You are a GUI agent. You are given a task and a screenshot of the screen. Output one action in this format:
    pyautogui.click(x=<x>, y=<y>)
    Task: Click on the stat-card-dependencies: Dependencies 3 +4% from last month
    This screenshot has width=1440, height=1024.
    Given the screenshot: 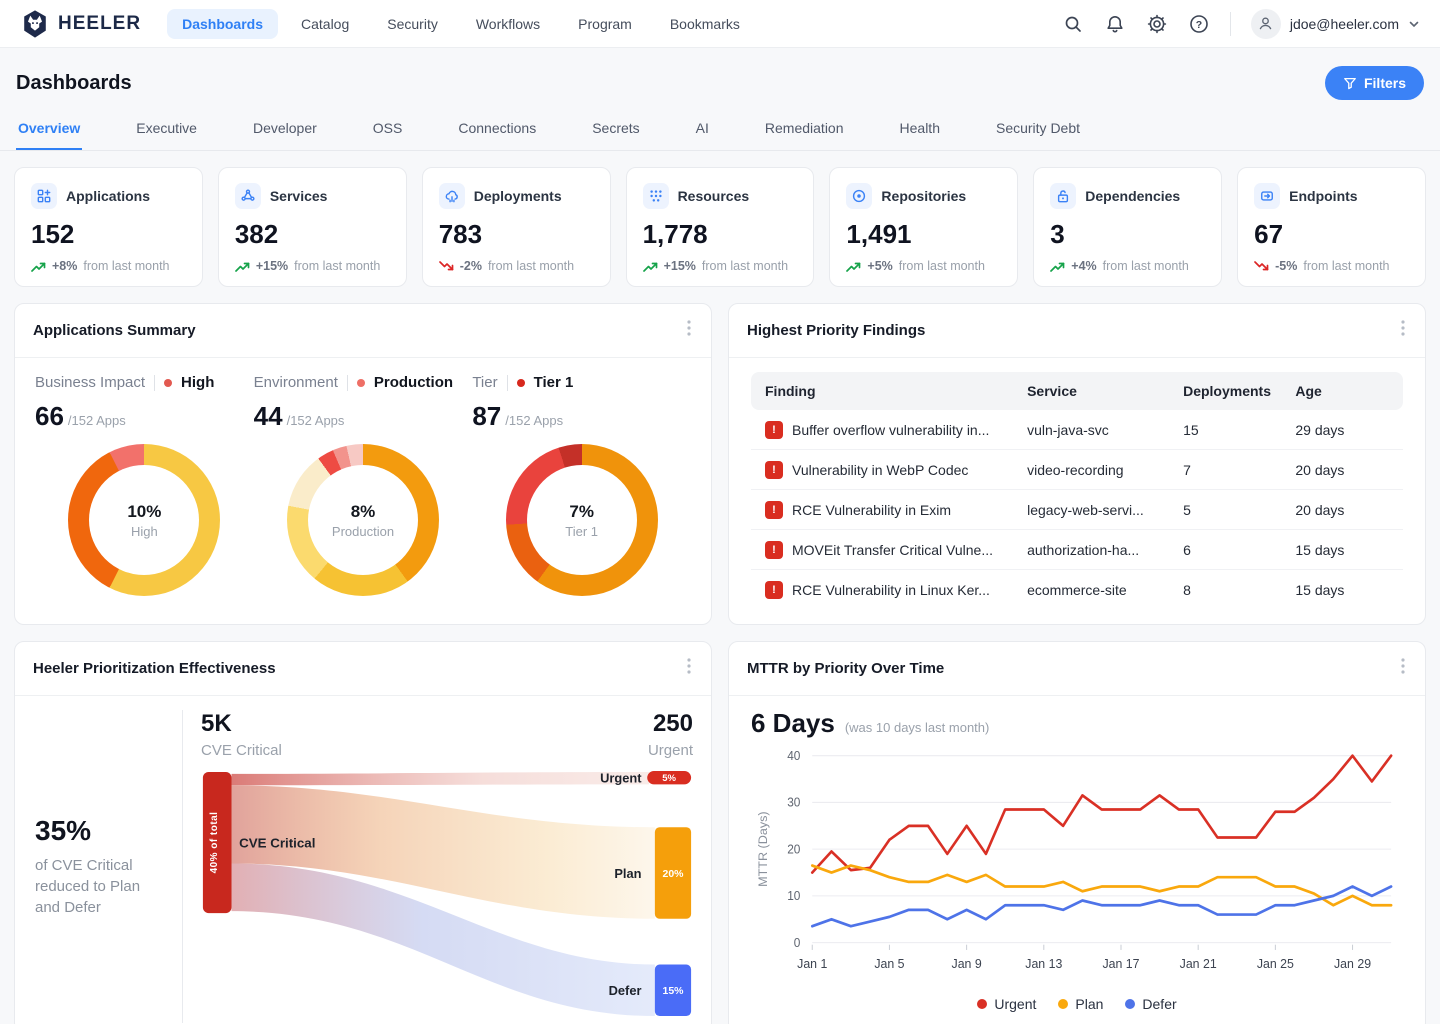 What is the action you would take?
    pyautogui.click(x=1128, y=227)
    